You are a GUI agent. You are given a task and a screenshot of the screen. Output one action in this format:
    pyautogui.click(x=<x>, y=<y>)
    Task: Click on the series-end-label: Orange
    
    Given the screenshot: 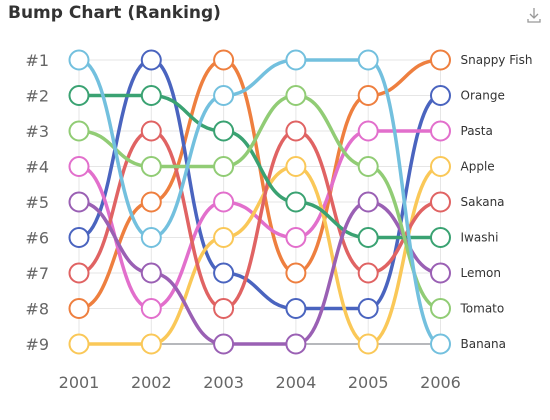 What is the action you would take?
    pyautogui.click(x=483, y=96)
    